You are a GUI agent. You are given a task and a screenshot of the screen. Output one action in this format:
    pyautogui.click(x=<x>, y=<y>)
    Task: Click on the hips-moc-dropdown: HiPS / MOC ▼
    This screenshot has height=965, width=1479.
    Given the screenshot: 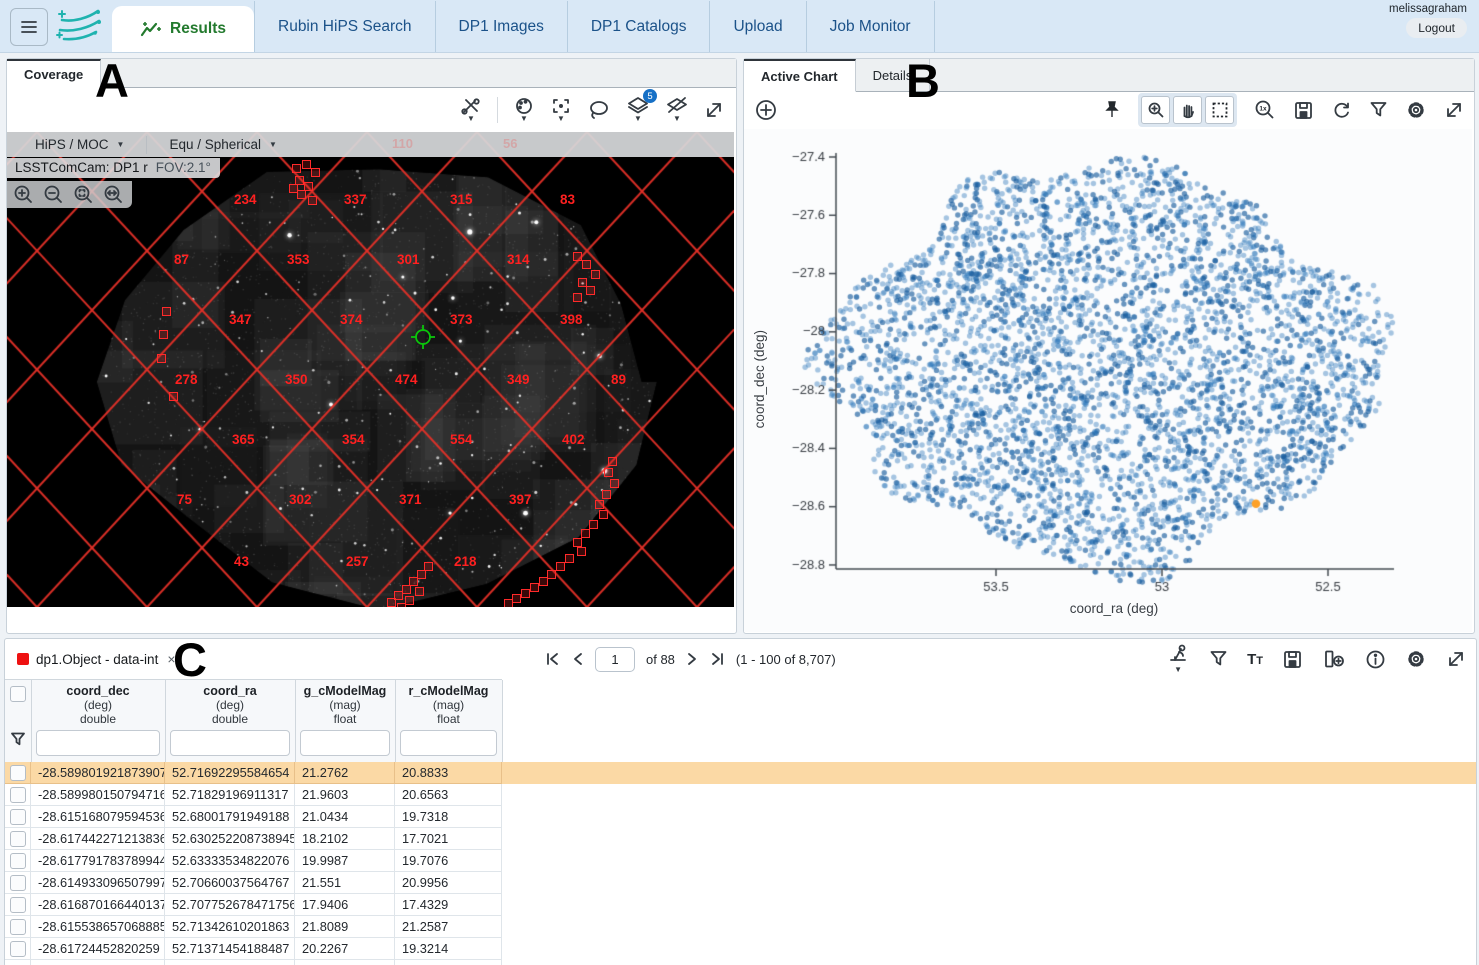 What is the action you would take?
    pyautogui.click(x=80, y=144)
    